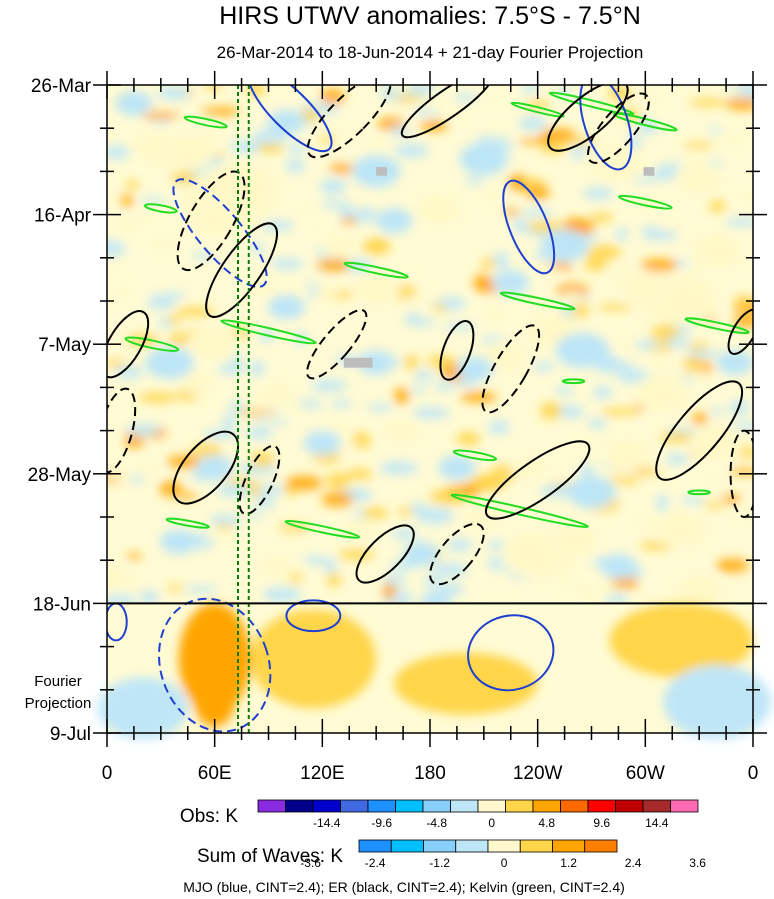  Describe the element at coordinates (430, 16) in the screenshot. I see `chart-title: HIRS UTWV anomalies: 7.5°S - 7.5°N` at that location.